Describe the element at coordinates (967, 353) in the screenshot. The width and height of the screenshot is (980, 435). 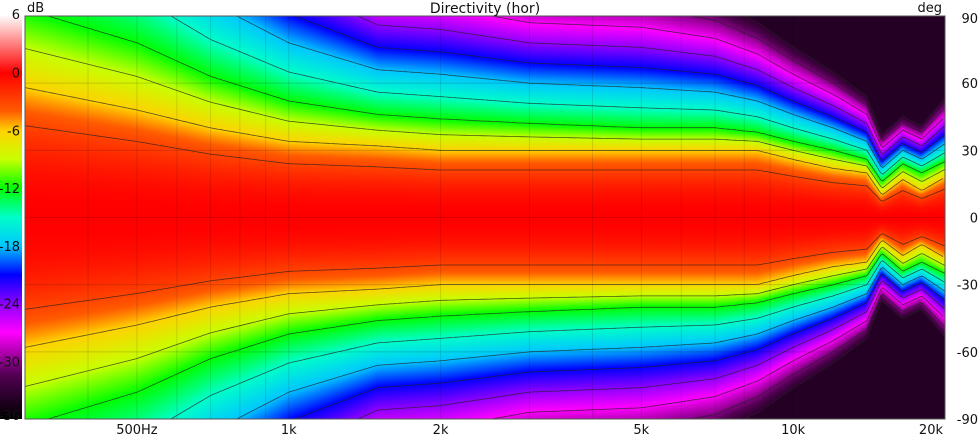
I see `y-tick-label: -60` at that location.